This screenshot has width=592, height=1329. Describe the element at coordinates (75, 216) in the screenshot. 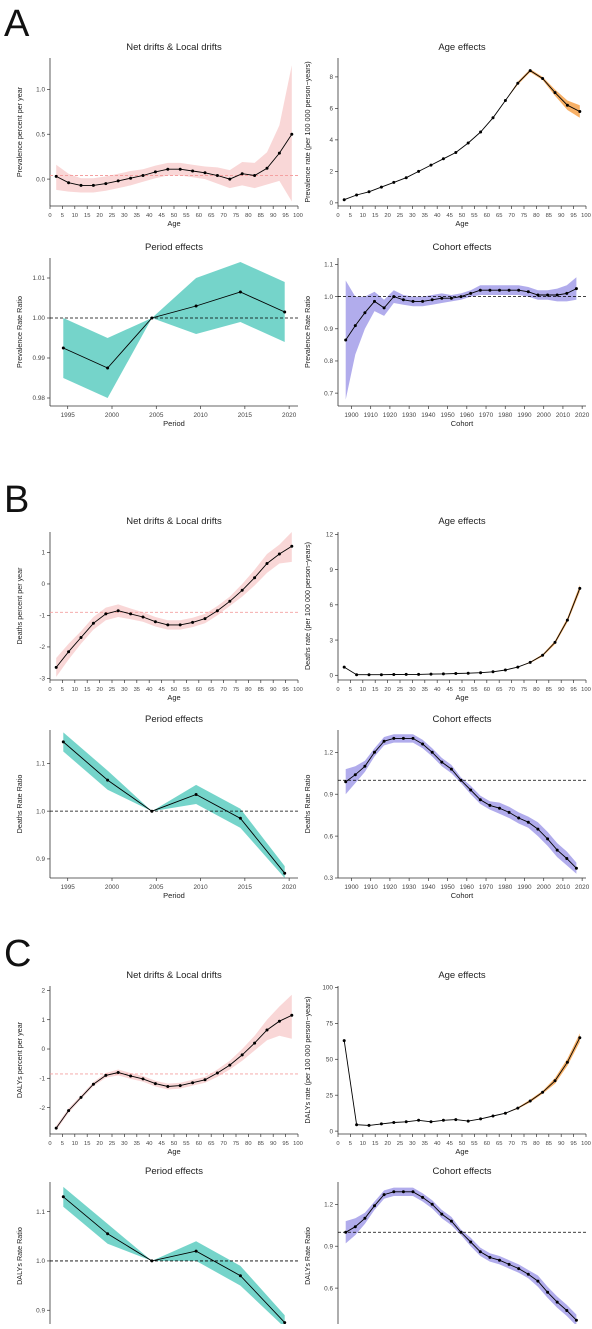

I see `x-tick-label: 10` at that location.